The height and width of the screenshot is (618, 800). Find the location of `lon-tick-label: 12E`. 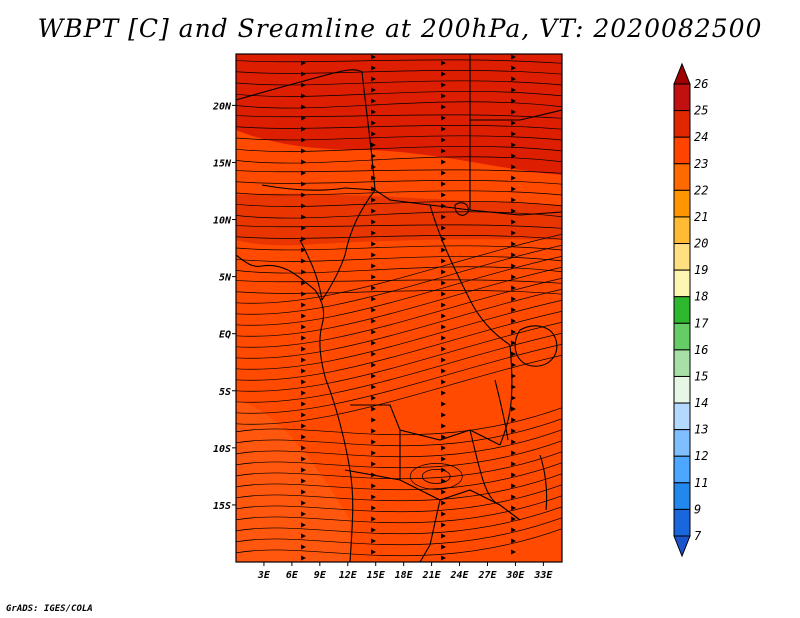

lon-tick-label: 12E is located at coordinates (348, 575).